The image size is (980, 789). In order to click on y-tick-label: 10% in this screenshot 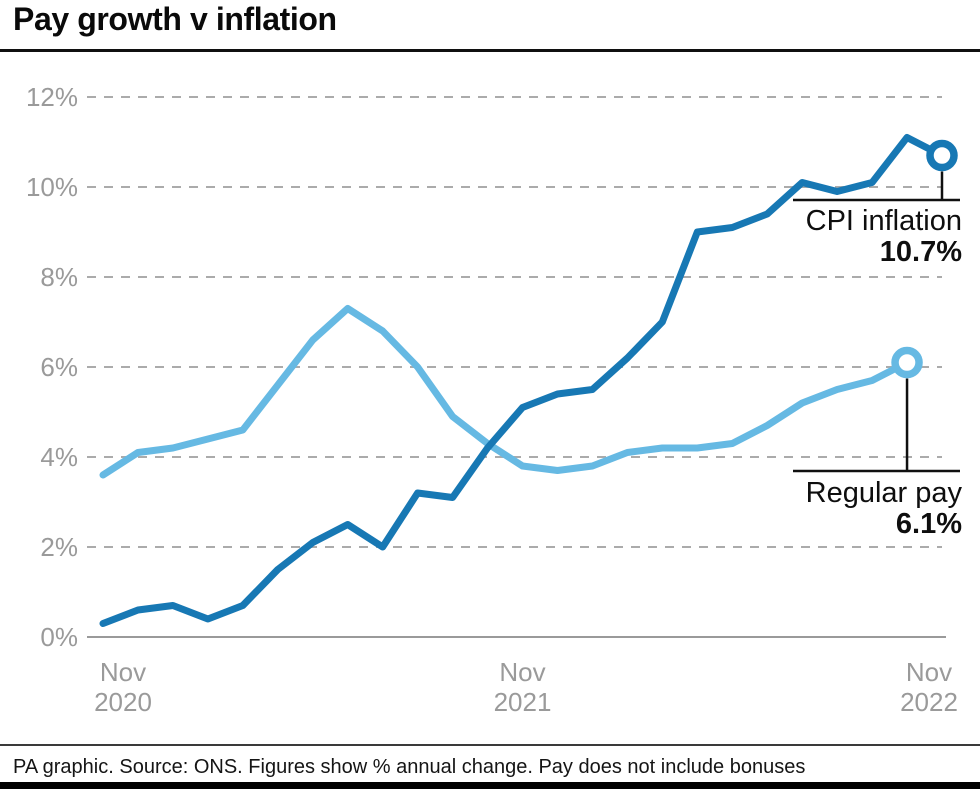, I will do `click(52, 187)`.